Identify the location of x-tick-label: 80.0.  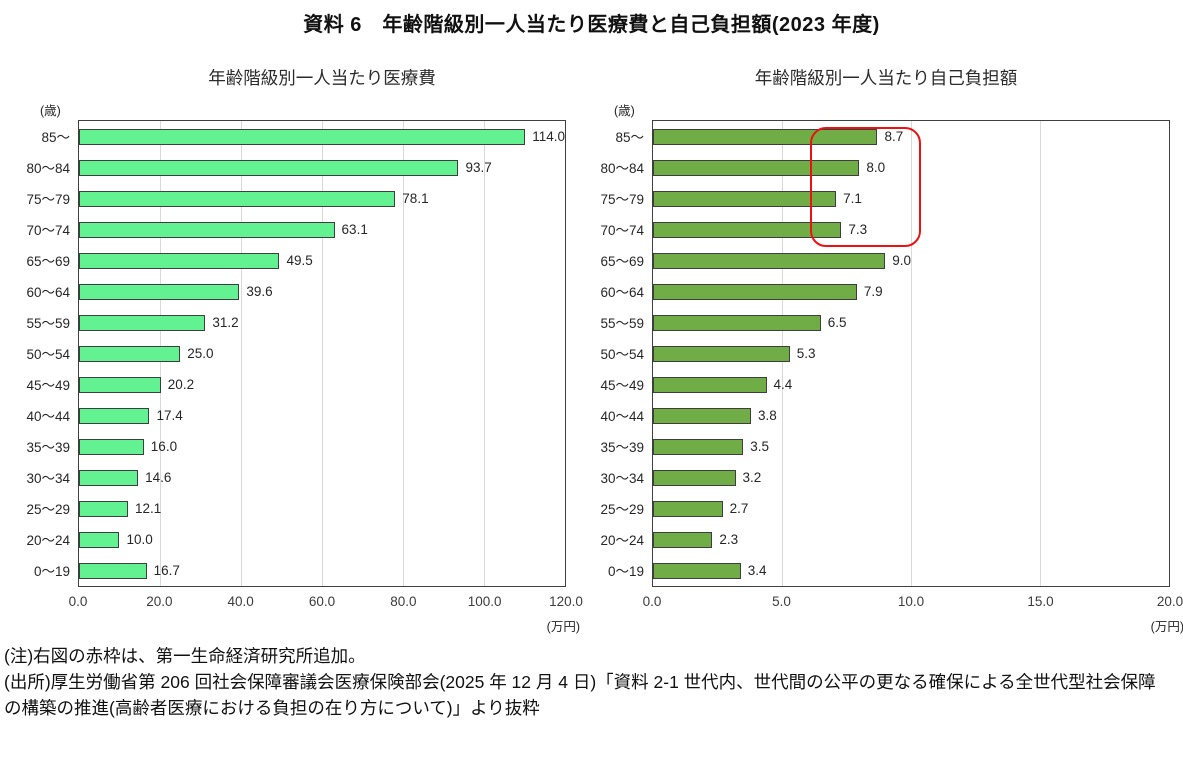
(403, 601).